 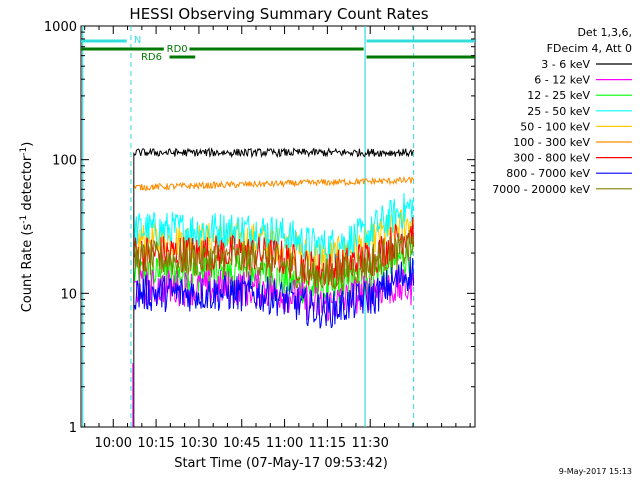 I want to click on x-axis-label: Start Time (07-May-17 09:53:42), so click(x=281, y=463).